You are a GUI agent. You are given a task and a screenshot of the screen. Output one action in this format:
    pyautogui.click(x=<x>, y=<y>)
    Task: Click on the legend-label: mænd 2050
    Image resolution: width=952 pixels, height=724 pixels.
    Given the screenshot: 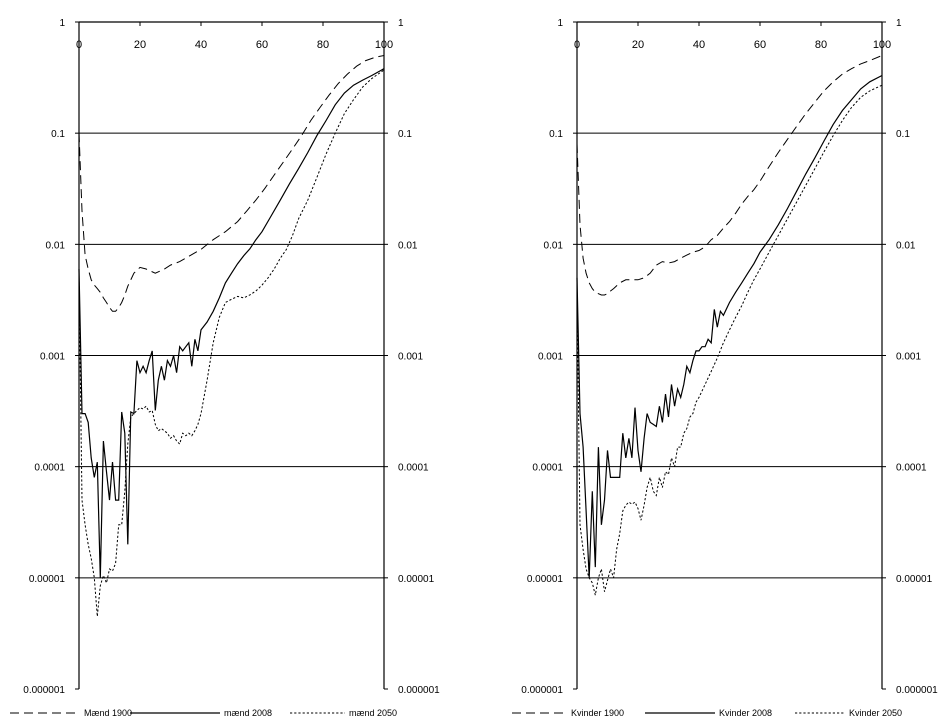 What is the action you would take?
    pyautogui.click(x=373, y=713)
    